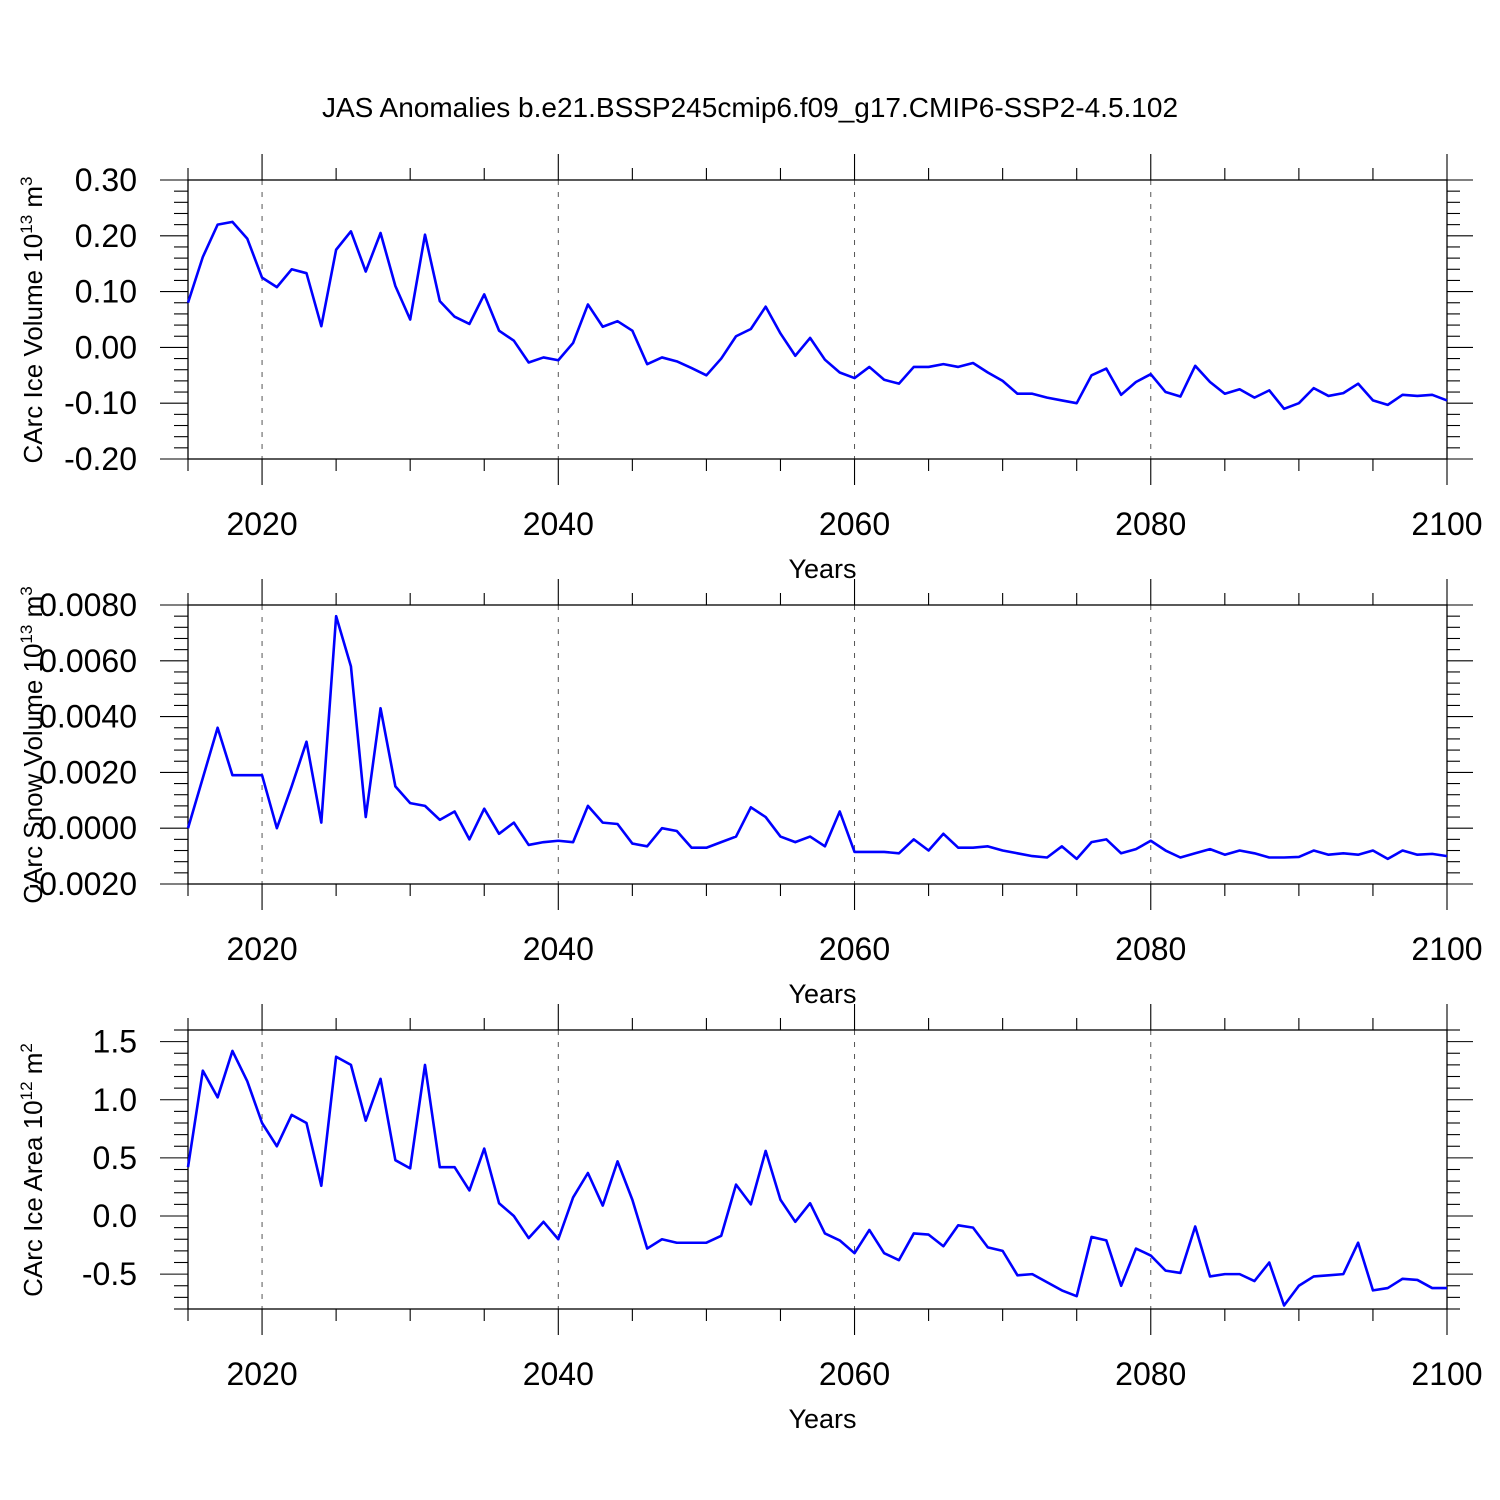 The height and width of the screenshot is (1500, 1500). Describe the element at coordinates (100, 459) in the screenshot. I see `y-tick-label: -0.20` at that location.